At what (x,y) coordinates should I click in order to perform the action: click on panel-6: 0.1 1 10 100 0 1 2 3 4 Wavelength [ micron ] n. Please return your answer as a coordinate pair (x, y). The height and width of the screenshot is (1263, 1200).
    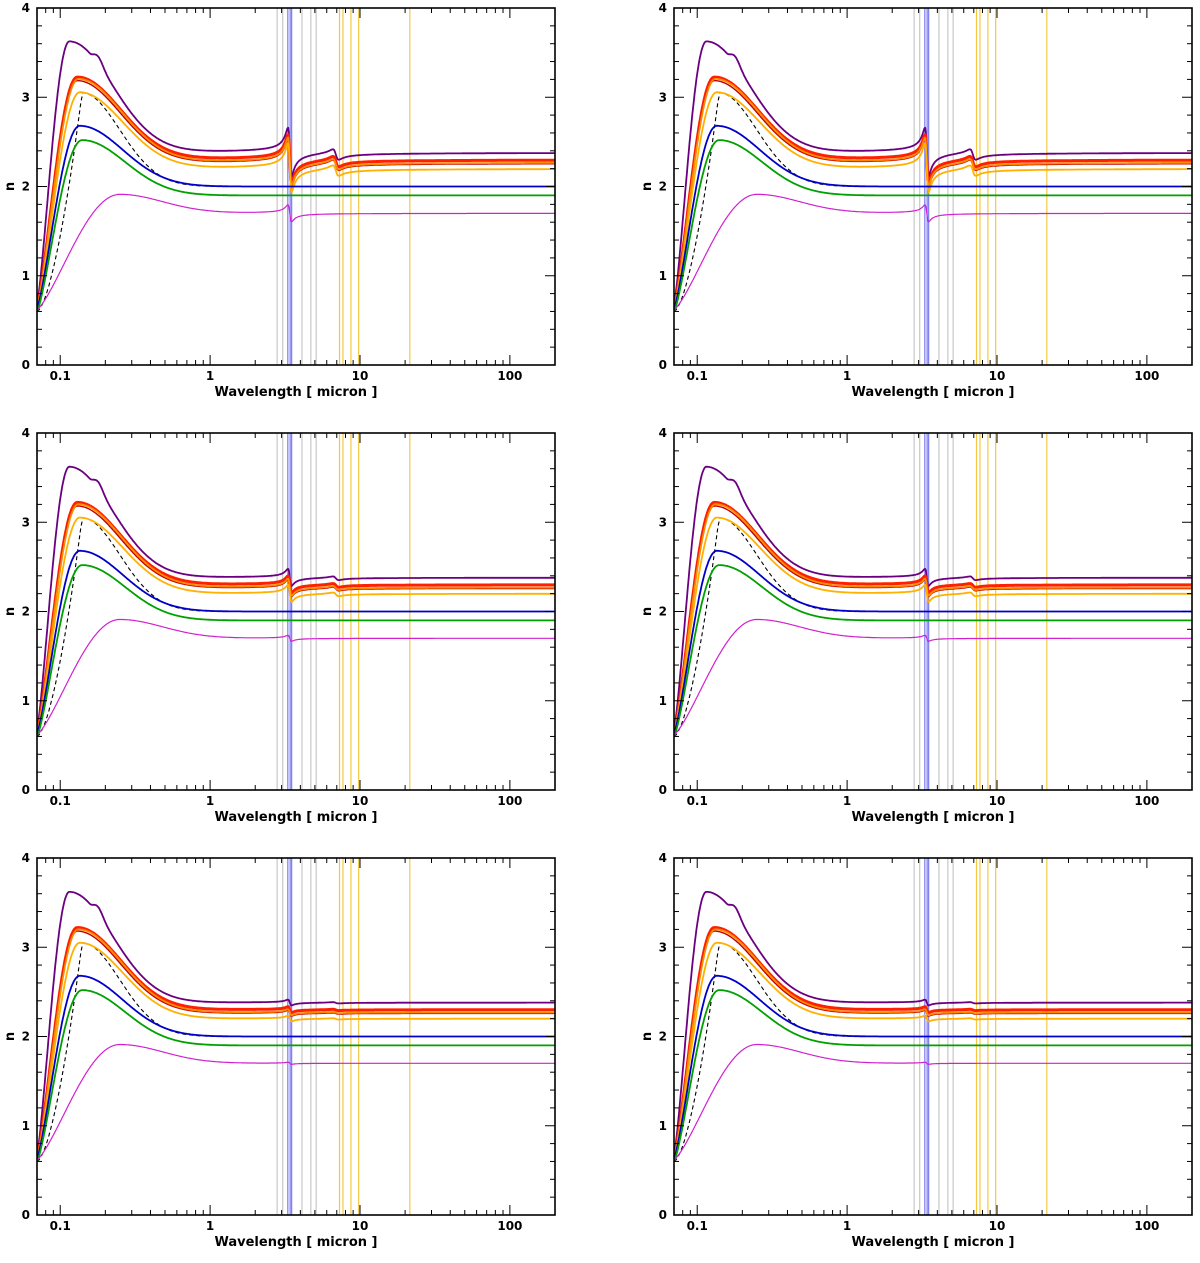
    Looking at the image, I should click on (916, 1050).